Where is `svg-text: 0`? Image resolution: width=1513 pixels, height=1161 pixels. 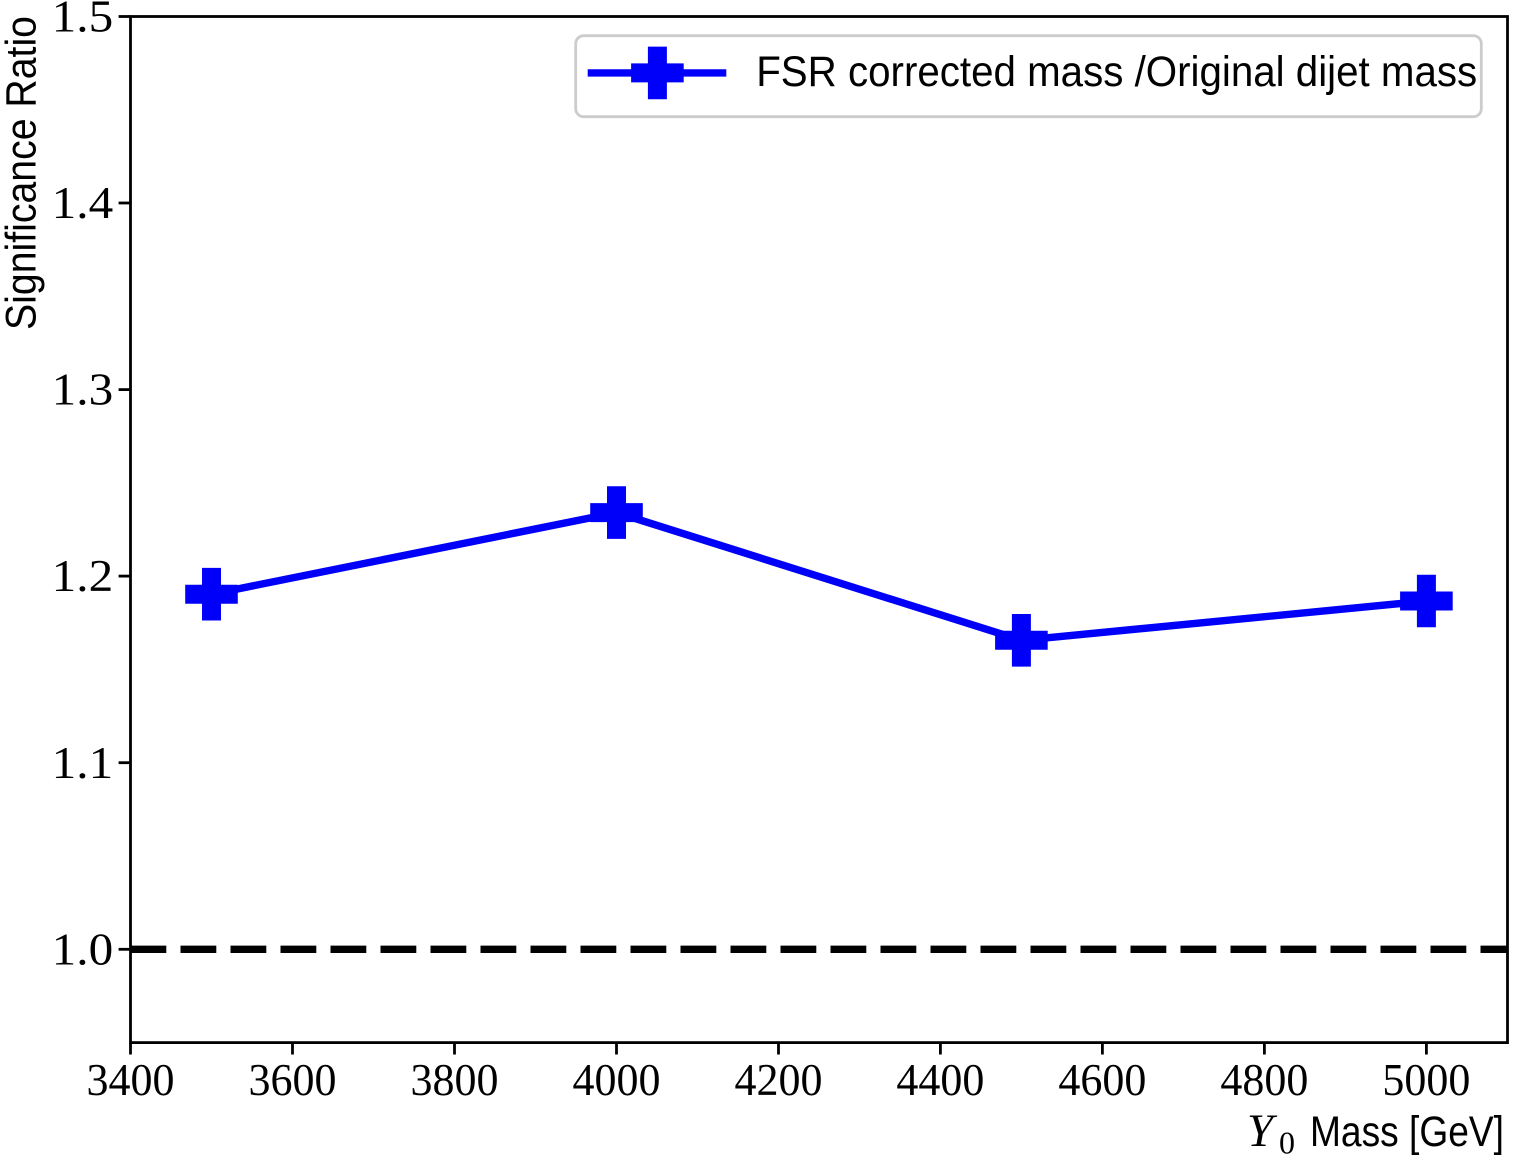
svg-text: 0 is located at coordinates (1287, 1143).